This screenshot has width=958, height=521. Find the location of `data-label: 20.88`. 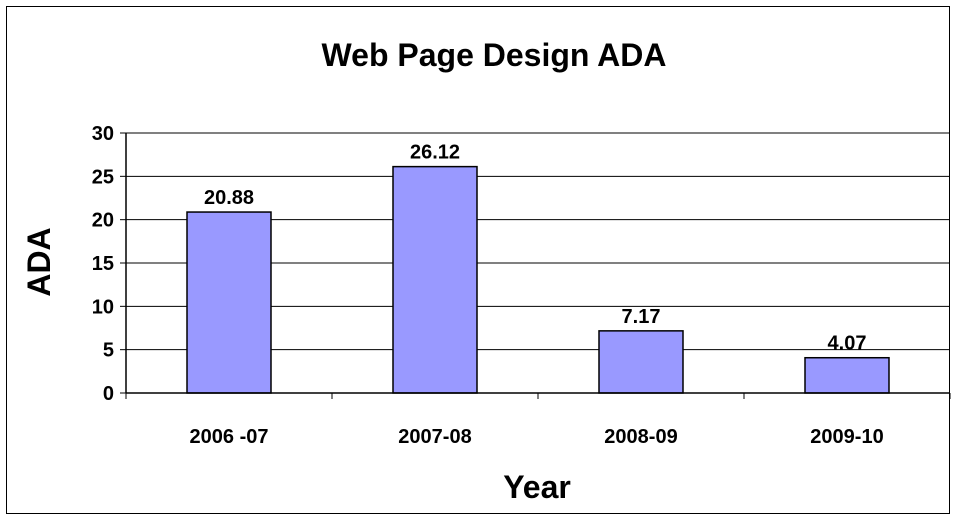

data-label: 20.88 is located at coordinates (229, 198).